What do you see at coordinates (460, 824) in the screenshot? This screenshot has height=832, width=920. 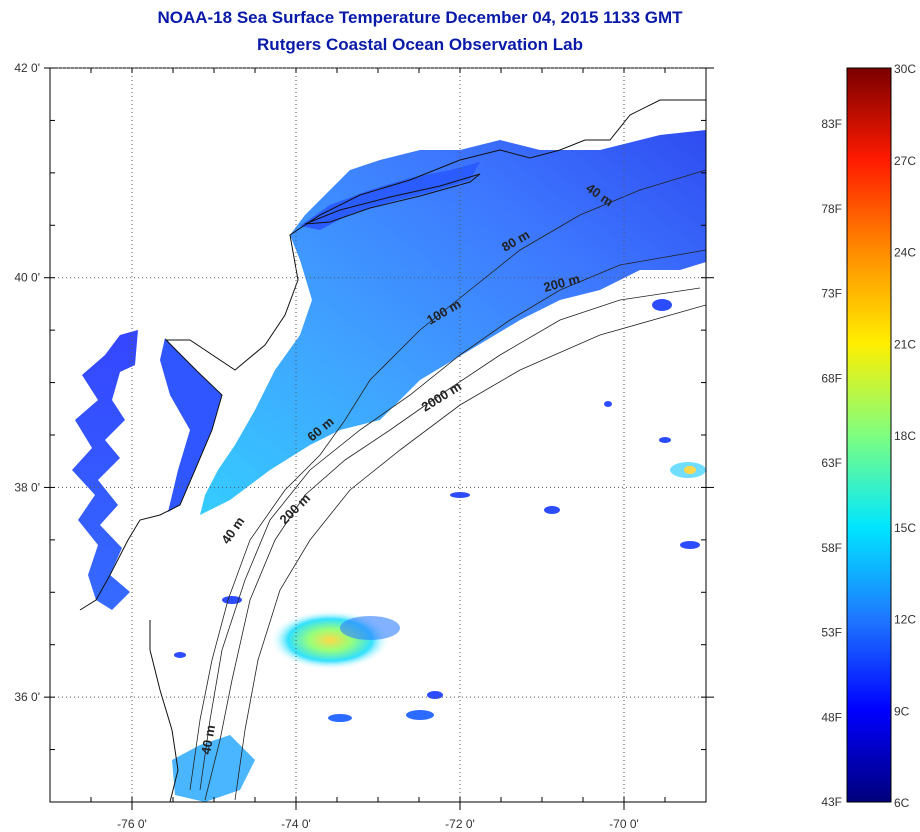 I see `lon-tick-label: -72 0'` at bounding box center [460, 824].